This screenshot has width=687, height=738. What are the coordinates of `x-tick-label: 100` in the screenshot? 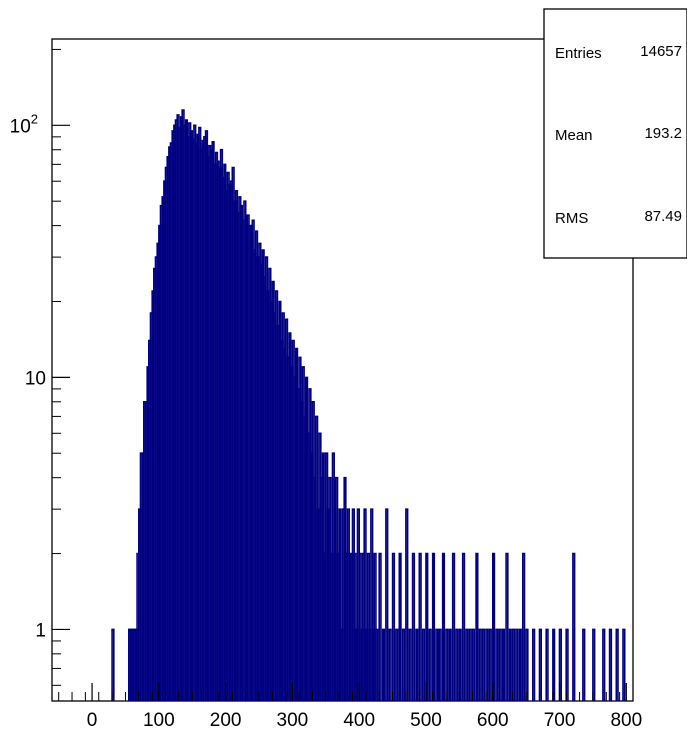 It's located at (159, 720).